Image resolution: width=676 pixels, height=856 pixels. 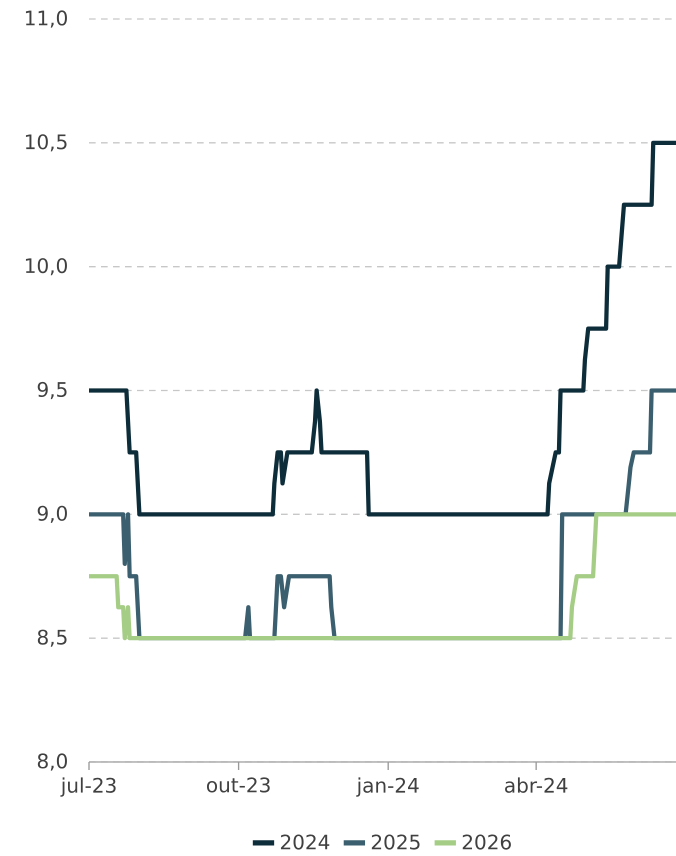 I want to click on x-tick-label: abr-24, so click(x=536, y=785).